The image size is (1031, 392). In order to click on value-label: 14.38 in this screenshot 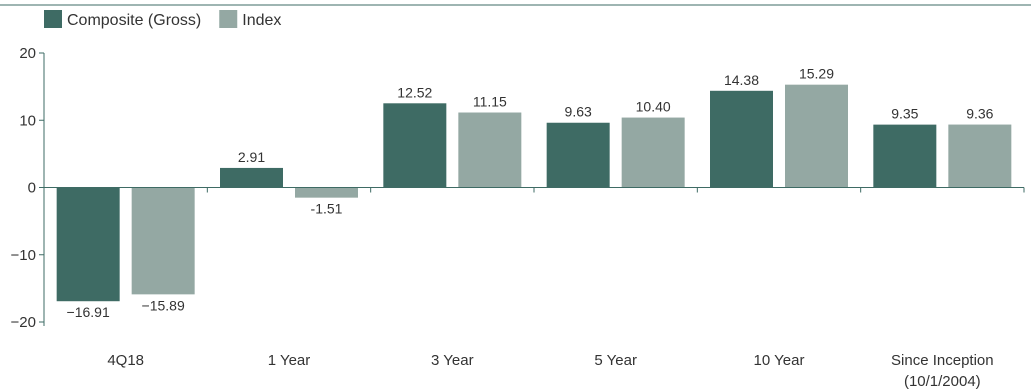, I will do `click(741, 80)`.